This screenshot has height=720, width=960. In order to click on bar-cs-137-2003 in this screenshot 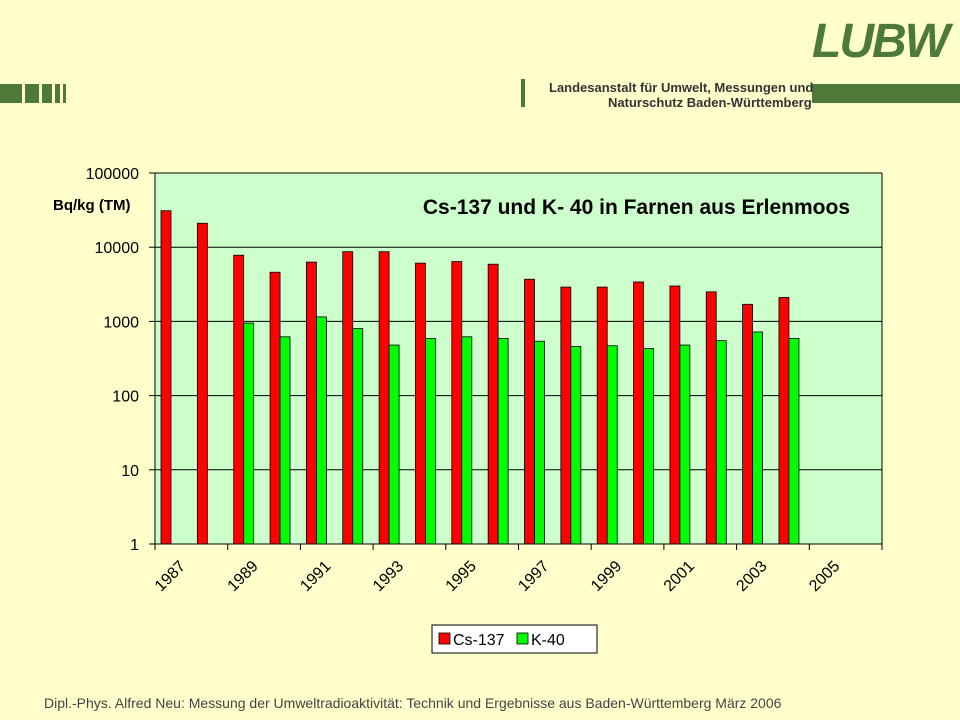, I will do `click(747, 424)`.